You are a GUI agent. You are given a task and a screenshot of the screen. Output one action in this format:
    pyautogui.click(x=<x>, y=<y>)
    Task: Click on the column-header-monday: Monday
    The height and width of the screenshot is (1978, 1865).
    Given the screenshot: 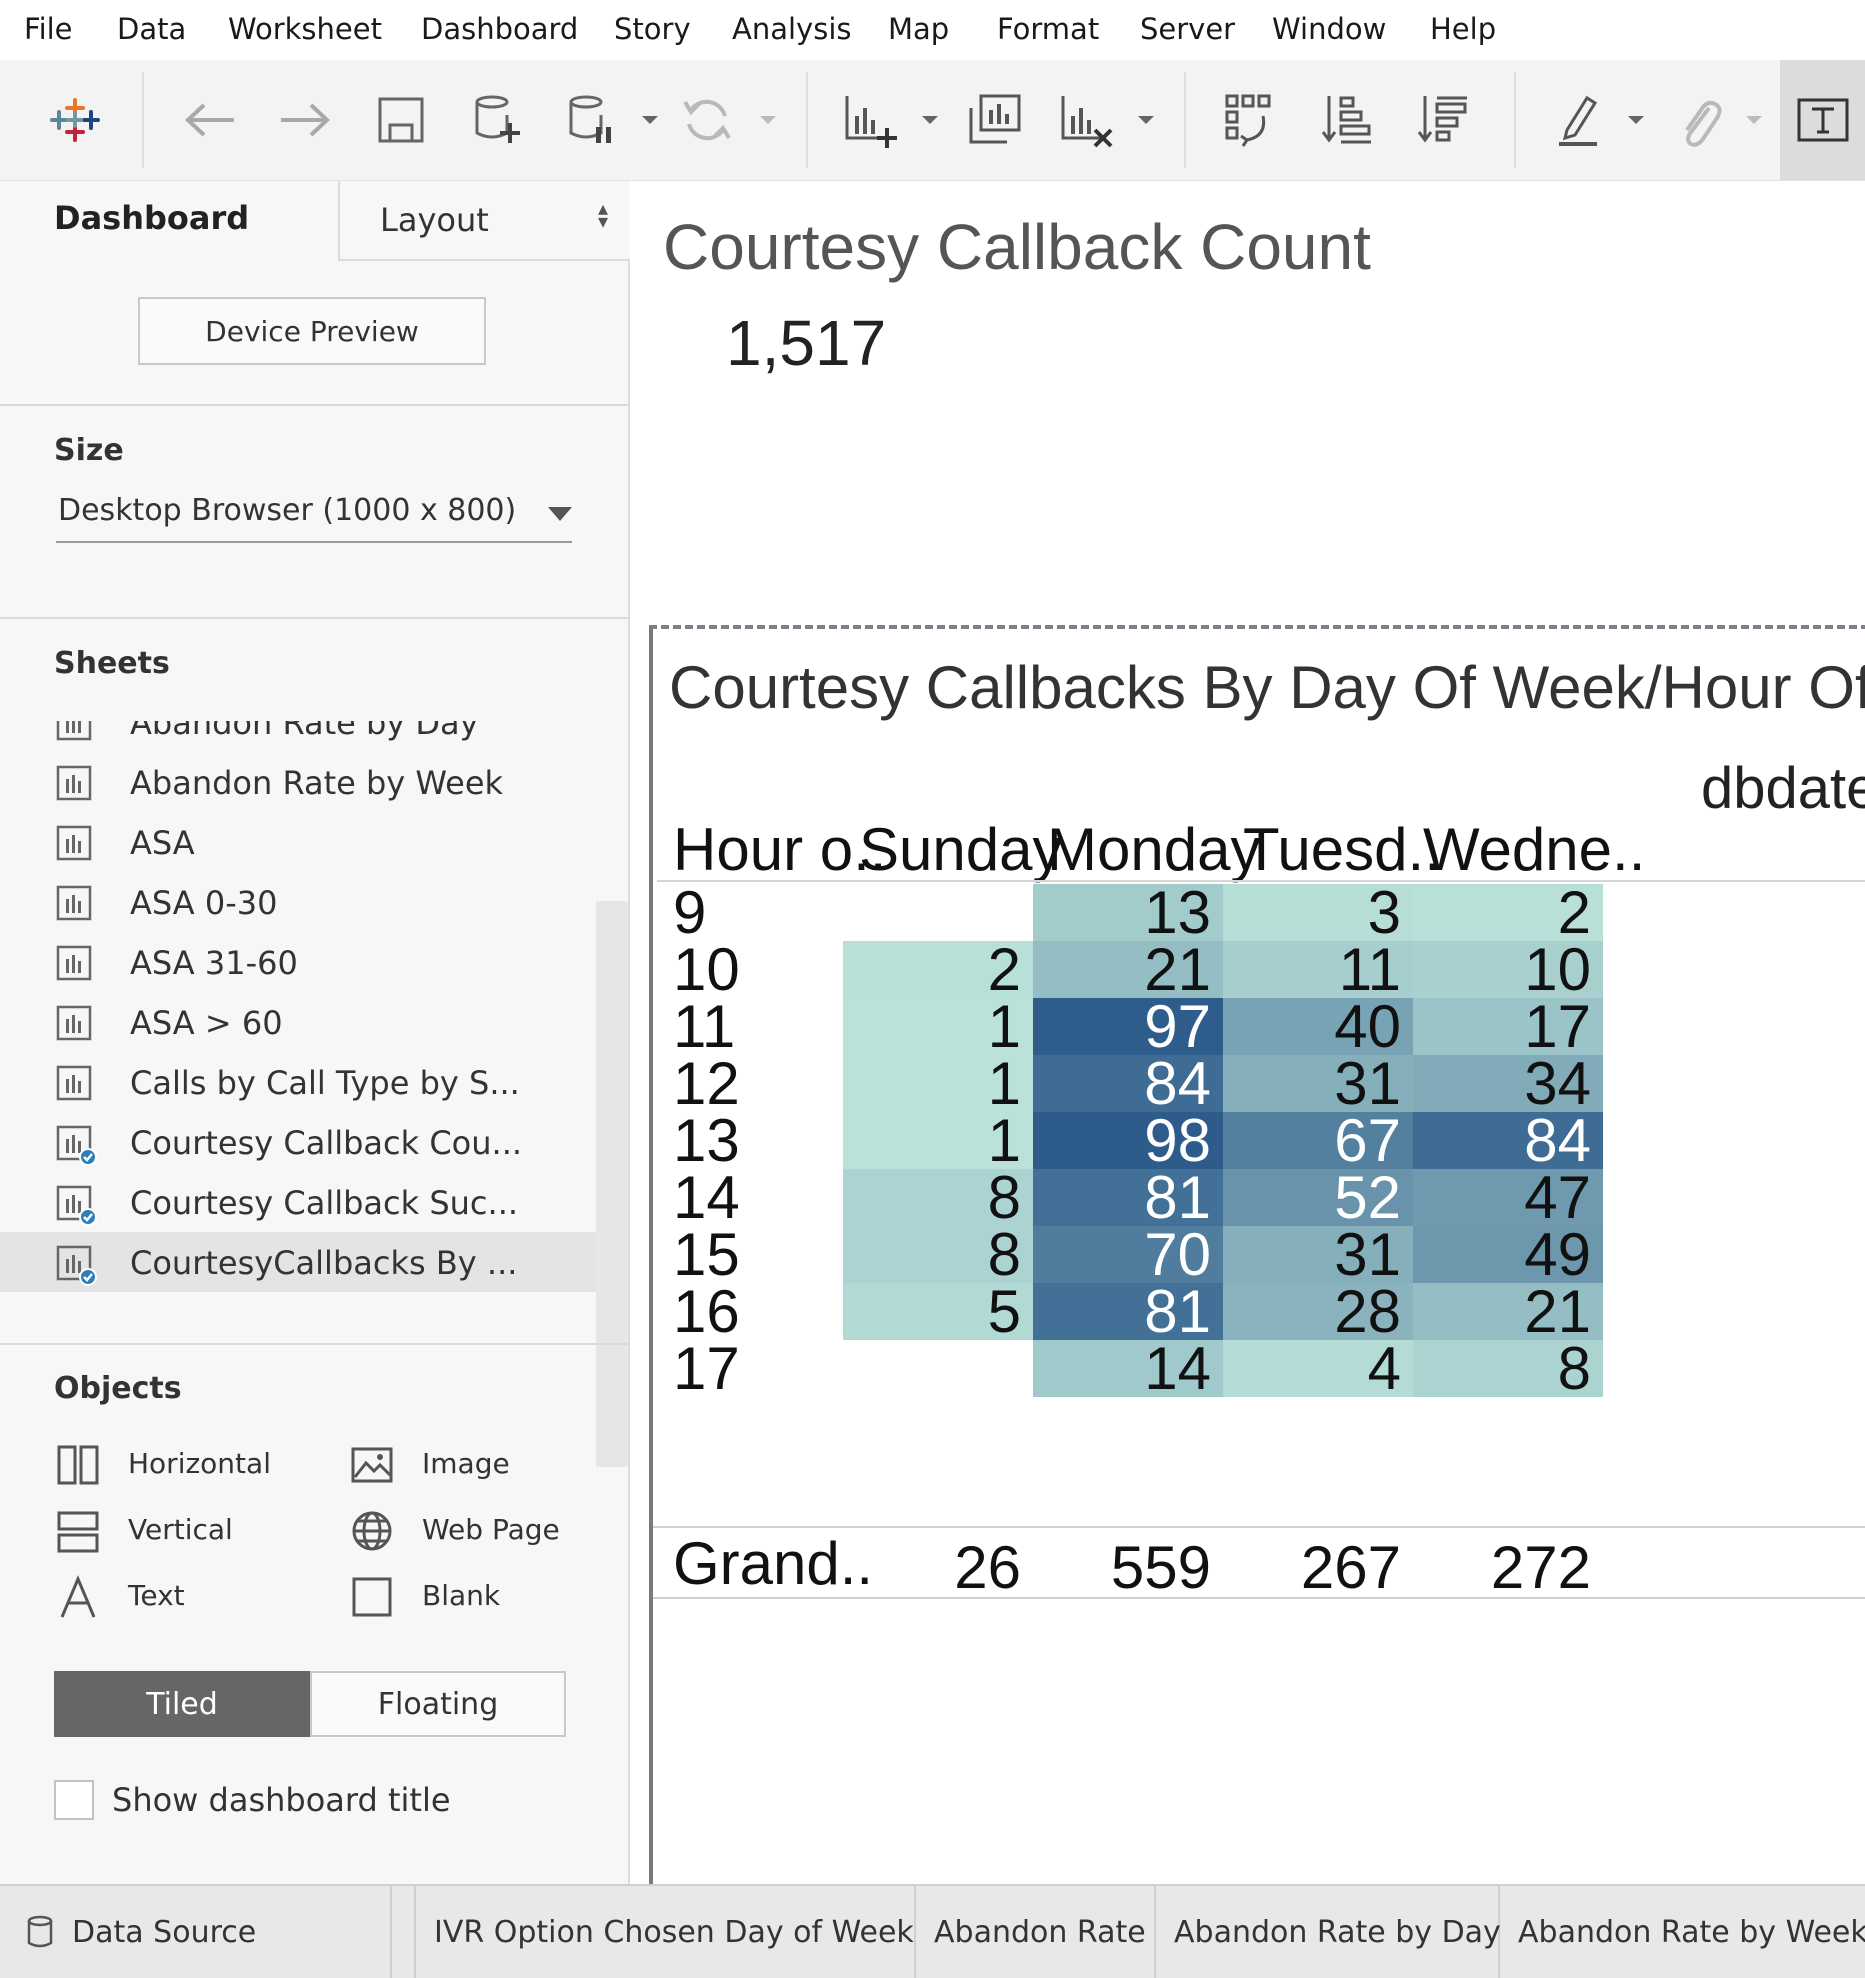 What is the action you would take?
    pyautogui.click(x=1154, y=849)
    